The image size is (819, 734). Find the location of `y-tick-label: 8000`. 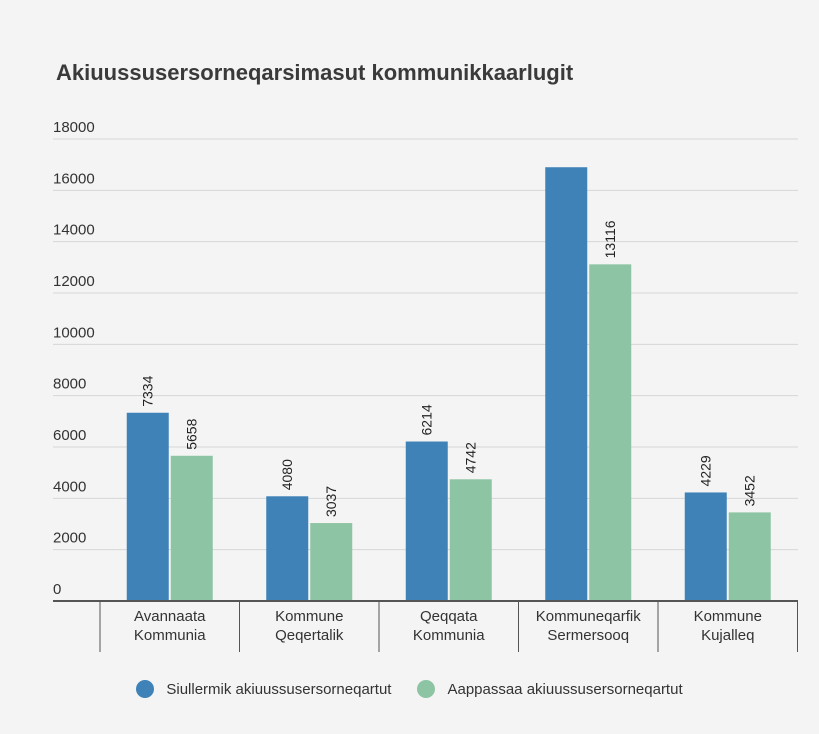

y-tick-label: 8000 is located at coordinates (69, 384).